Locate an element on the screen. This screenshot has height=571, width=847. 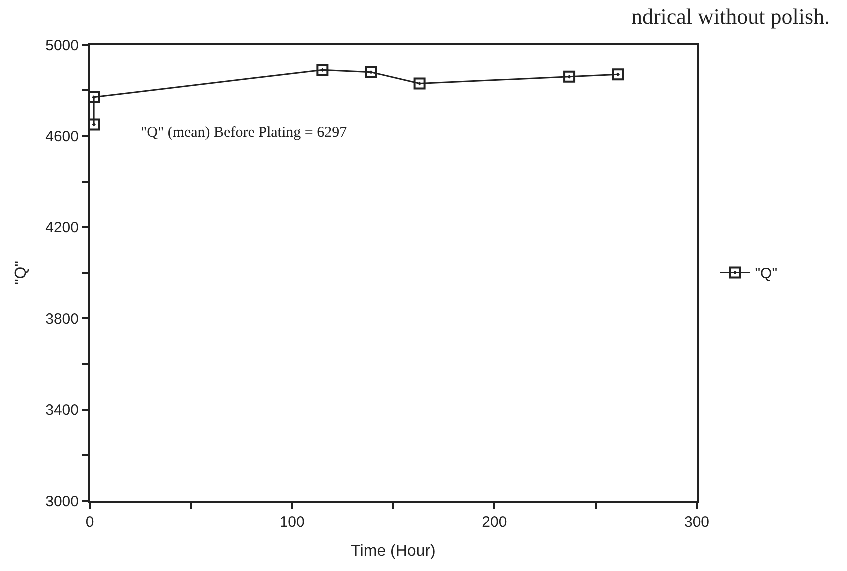
x-tick-label: 0 is located at coordinates (90, 522).